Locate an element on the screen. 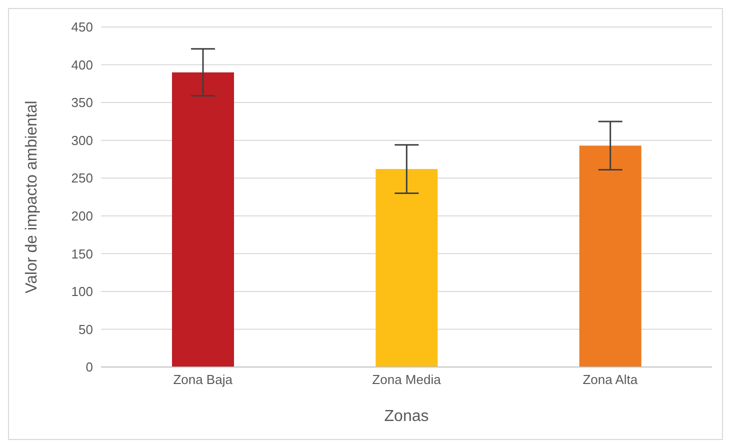  x-tick-label: Zona Alta is located at coordinates (610, 380).